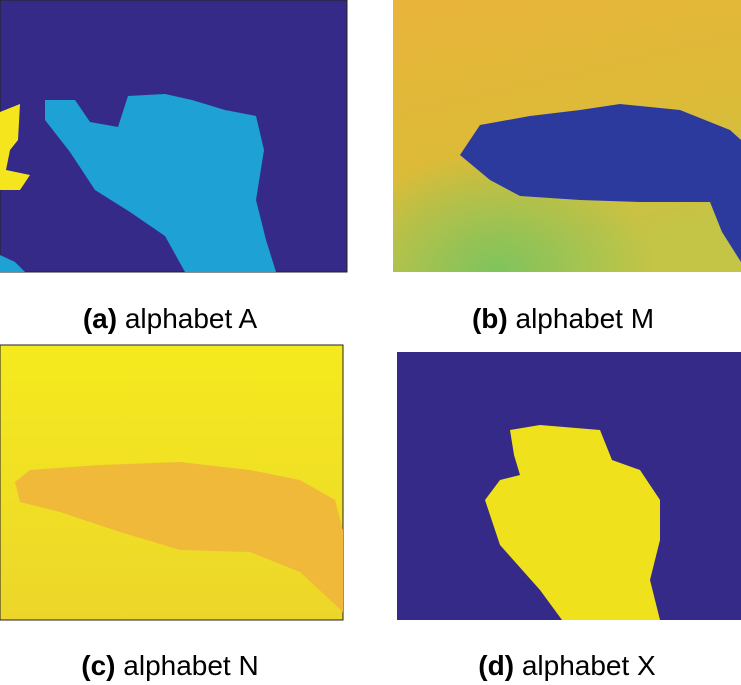  I want to click on panel-caption: alphabet N, so click(190, 665).